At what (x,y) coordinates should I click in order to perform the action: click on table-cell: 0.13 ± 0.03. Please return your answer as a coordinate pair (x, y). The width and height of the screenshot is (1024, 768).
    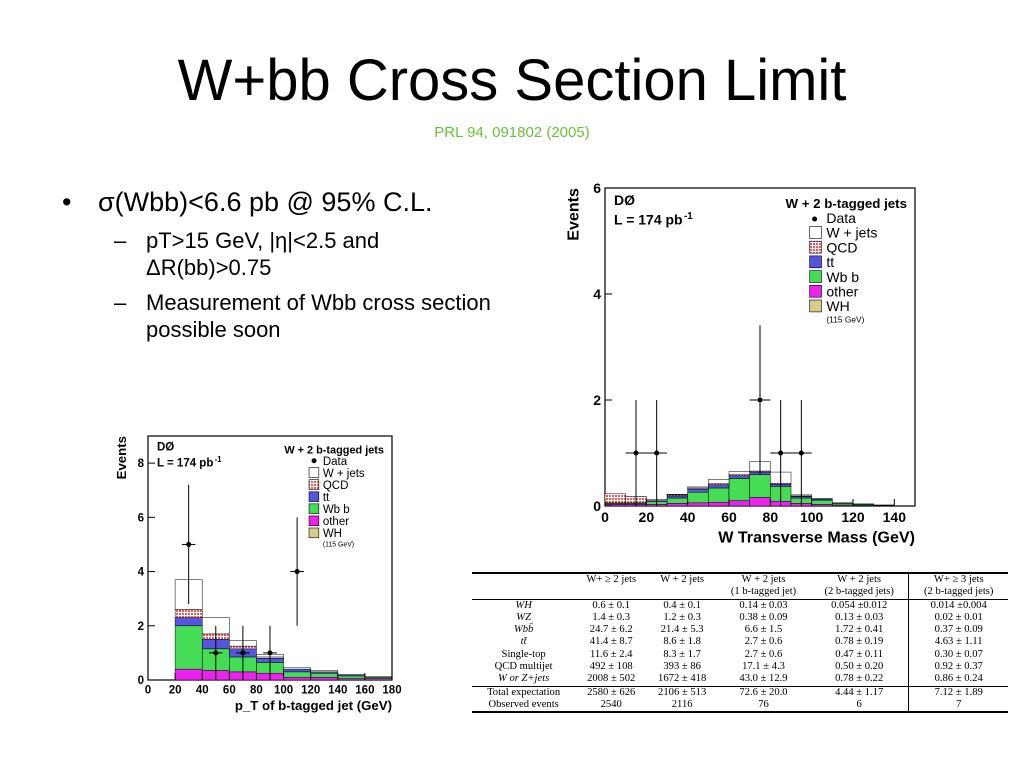
    Looking at the image, I should click on (859, 617).